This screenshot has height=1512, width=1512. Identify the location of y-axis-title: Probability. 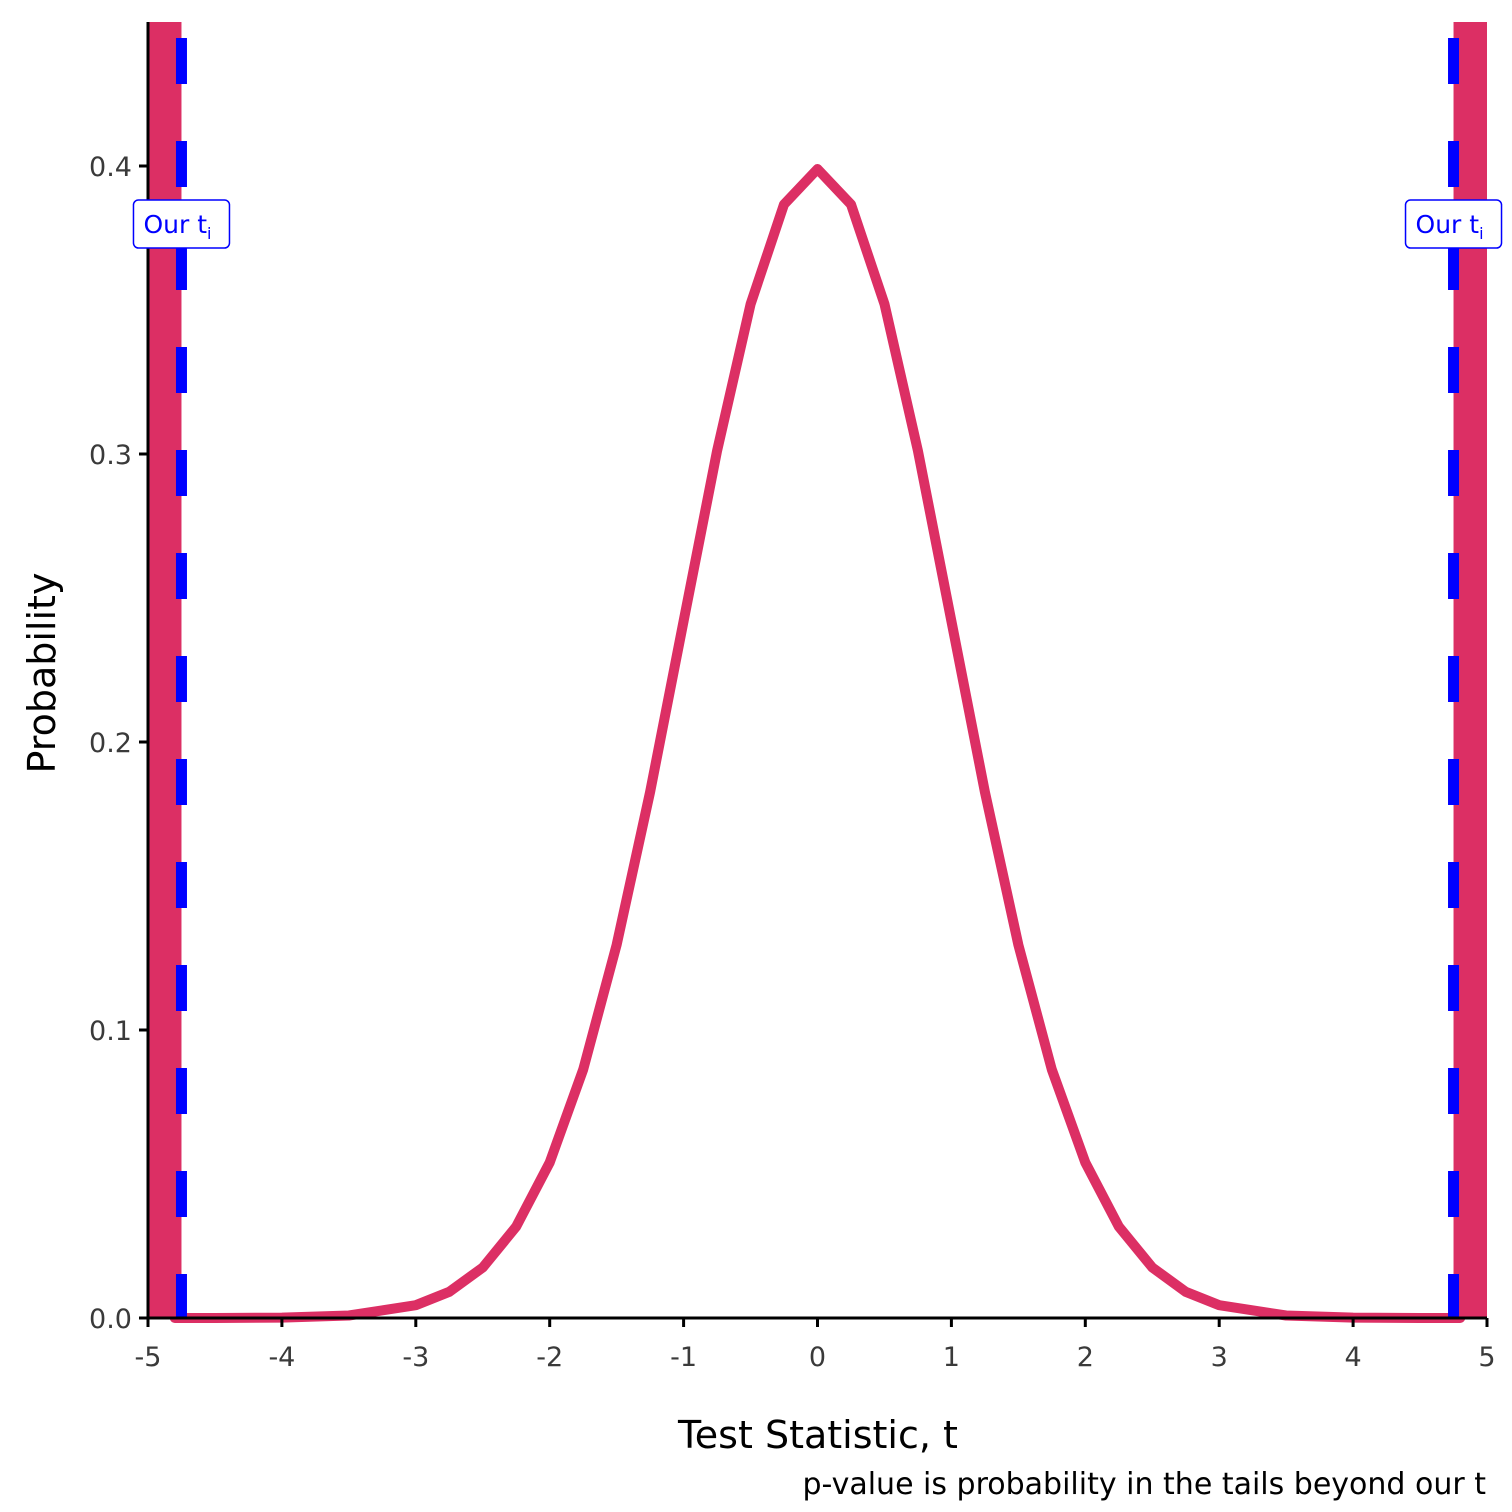
(42, 673).